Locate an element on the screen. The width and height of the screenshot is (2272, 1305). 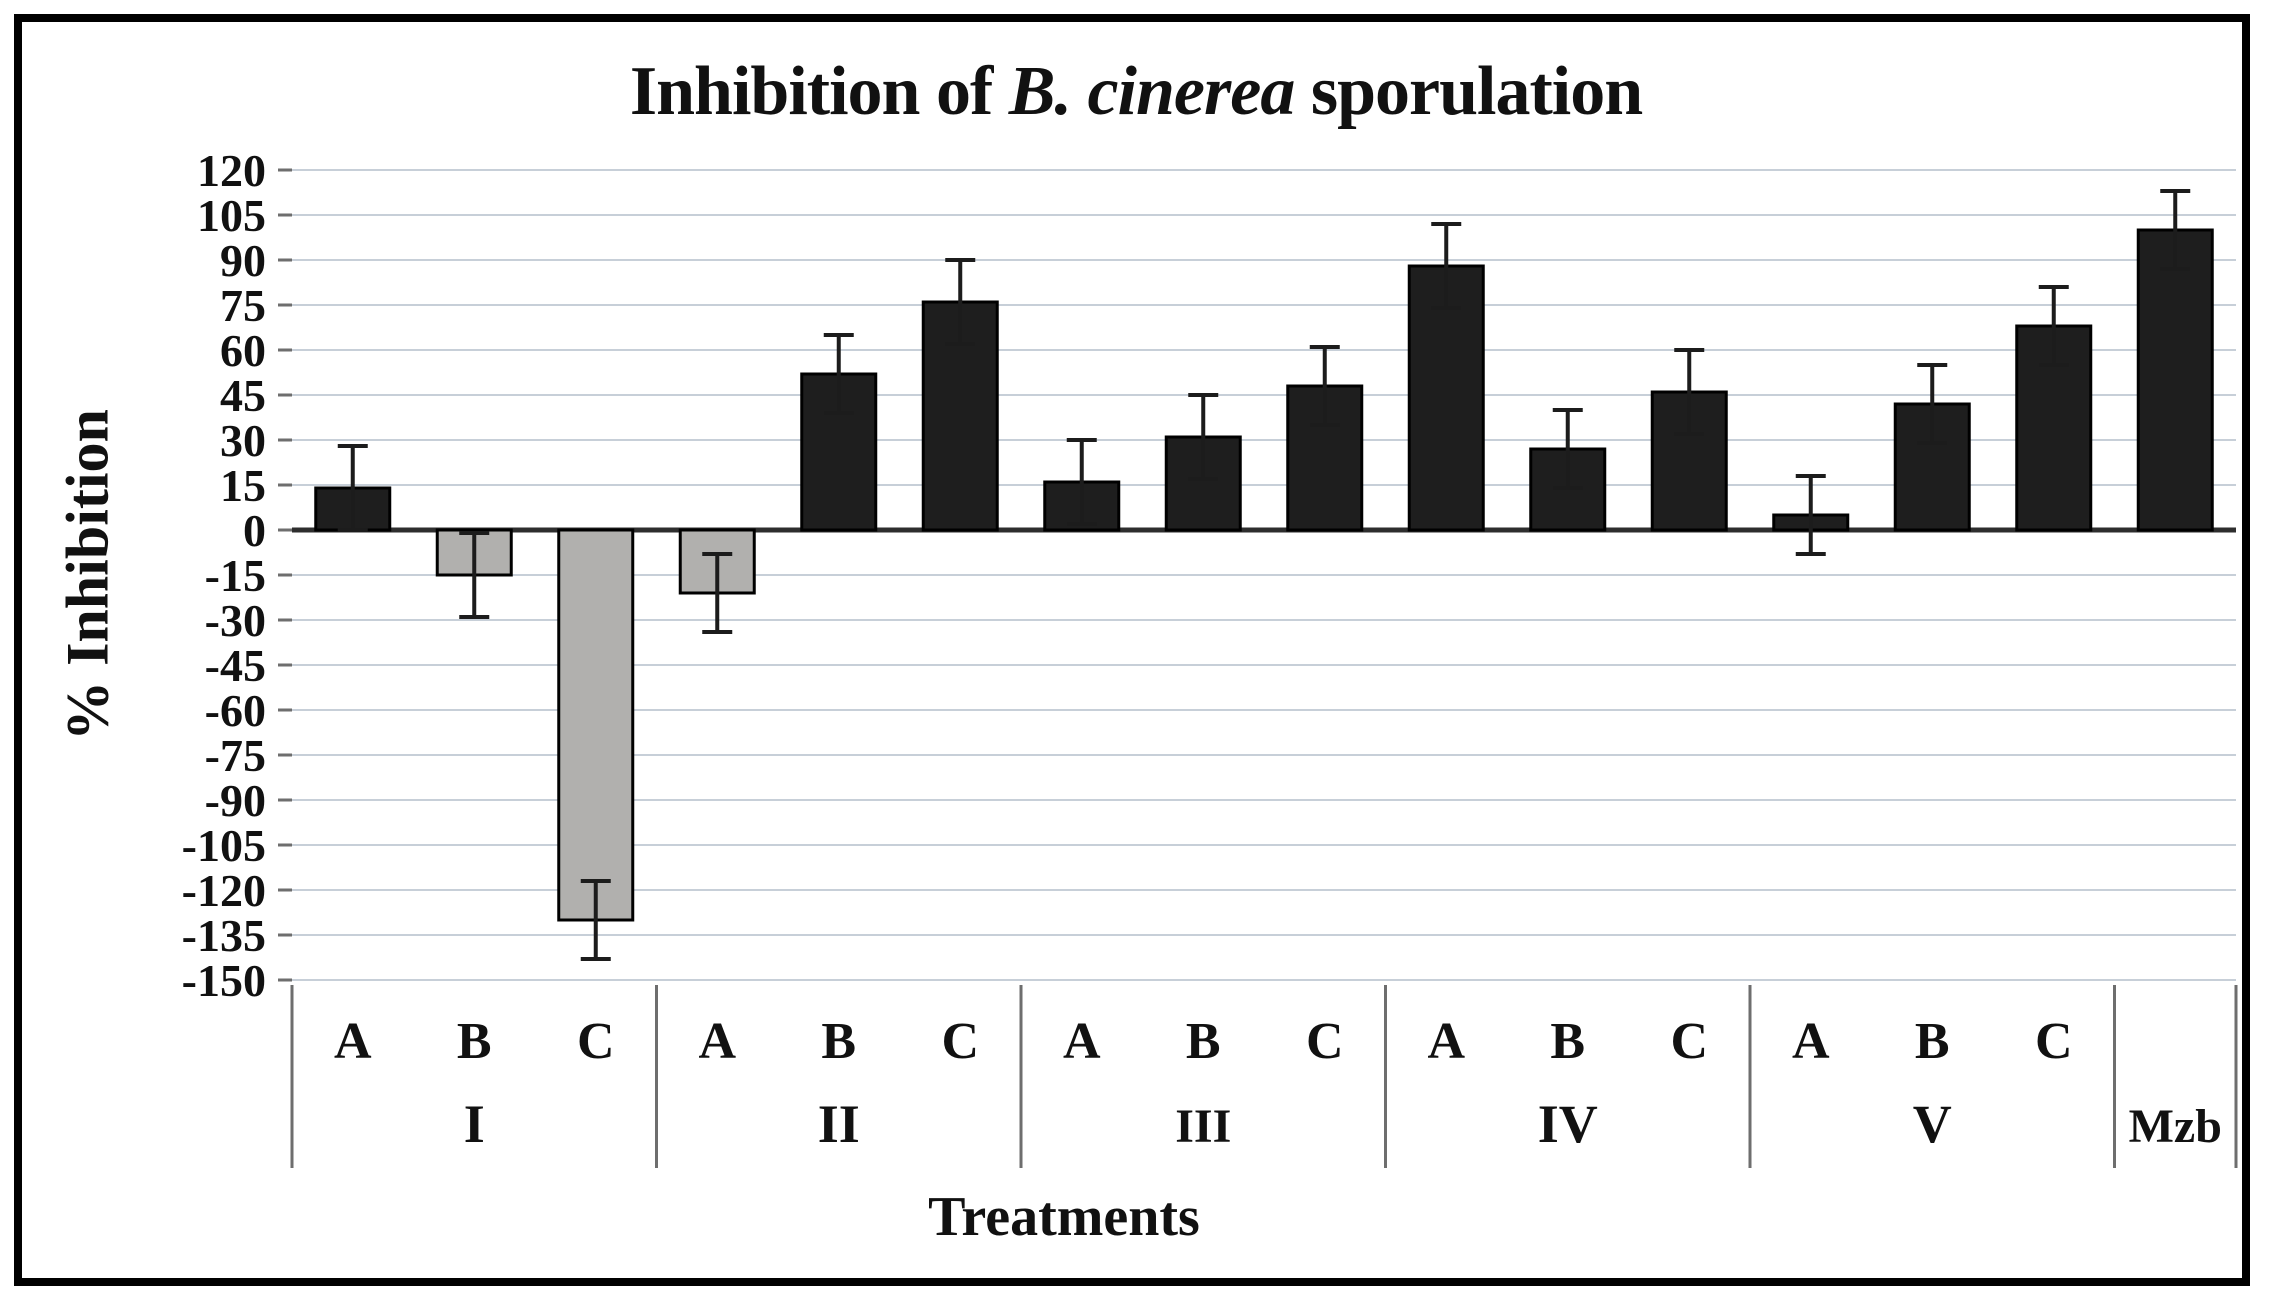
group-label-V: V is located at coordinates (1932, 1124).